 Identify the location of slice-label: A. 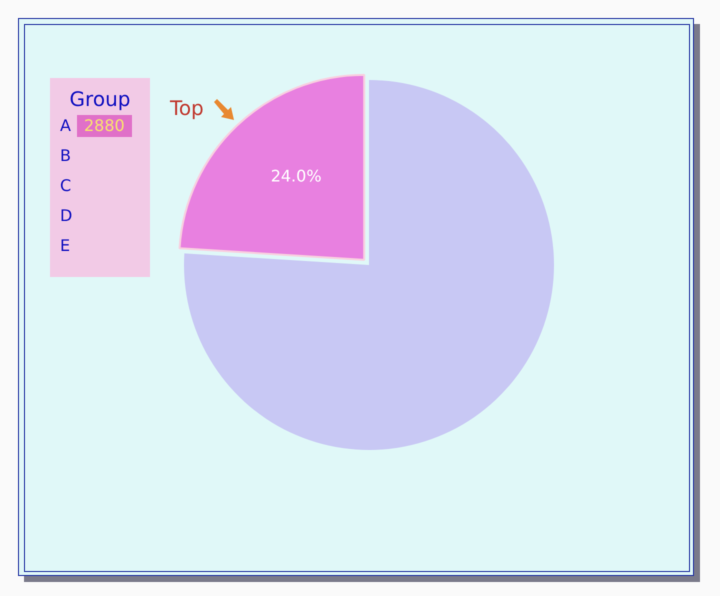
(65, 125).